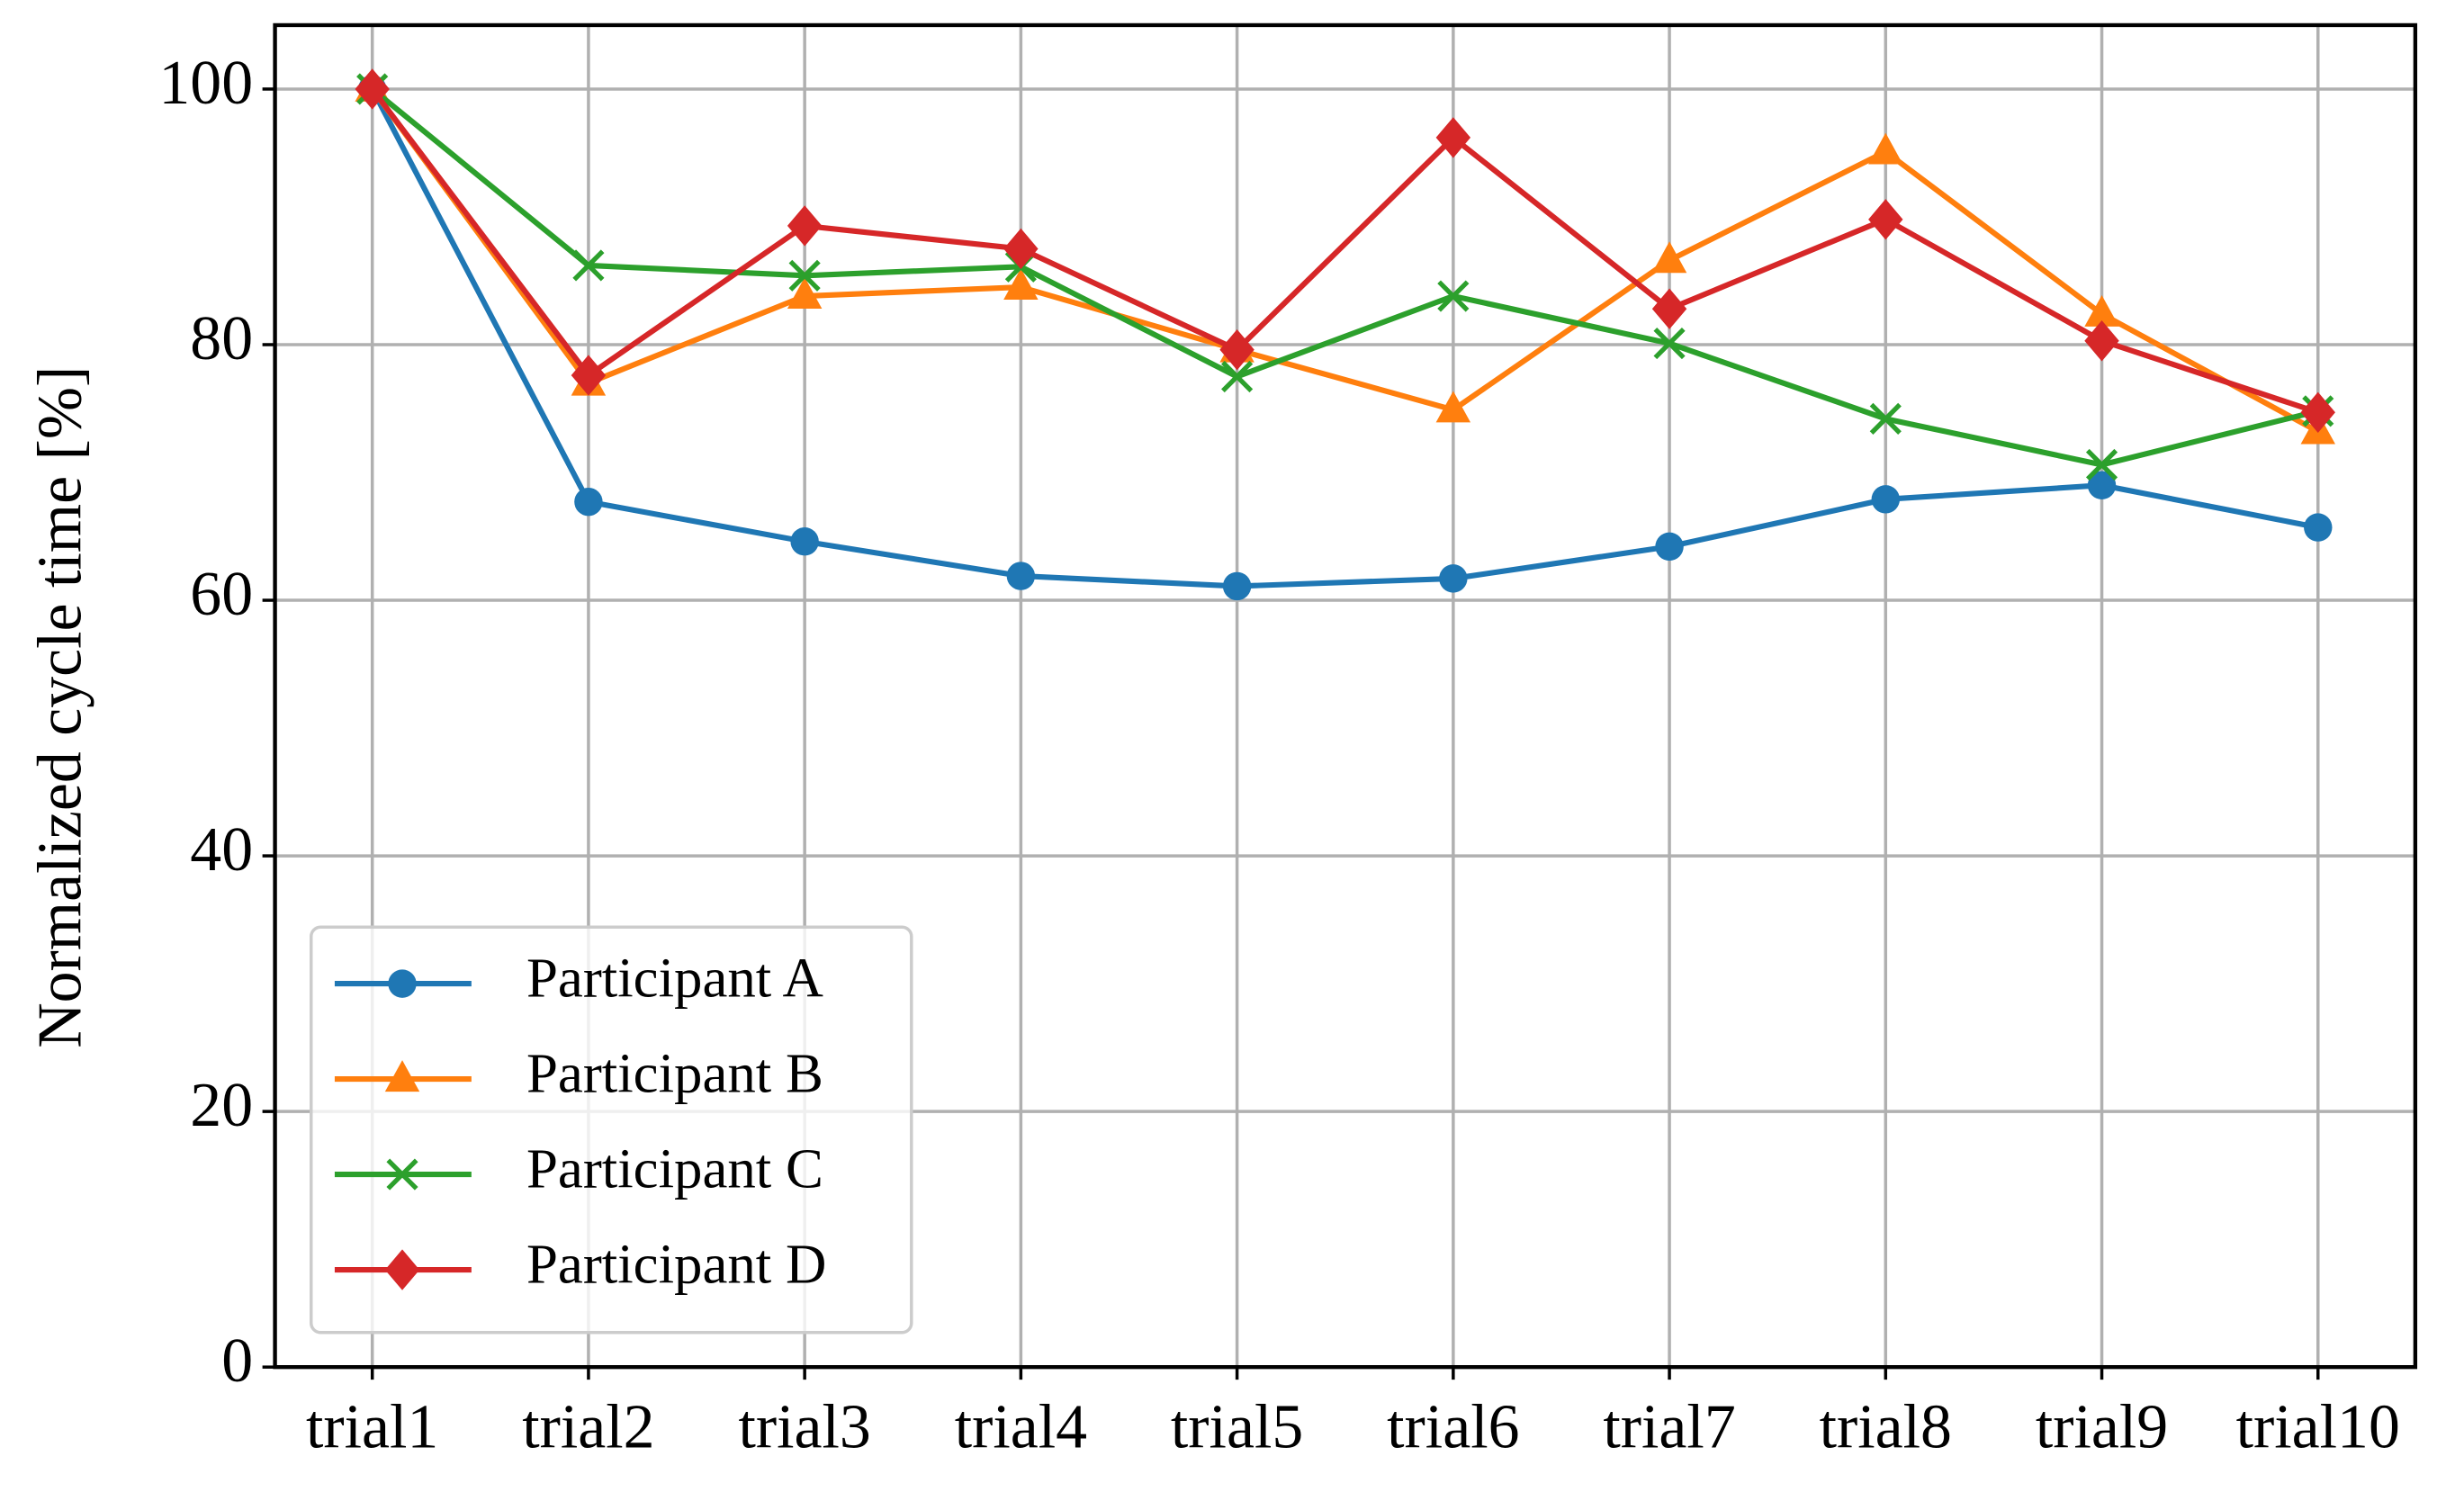  What do you see at coordinates (611, 1130) in the screenshot?
I see `legend-box` at bounding box center [611, 1130].